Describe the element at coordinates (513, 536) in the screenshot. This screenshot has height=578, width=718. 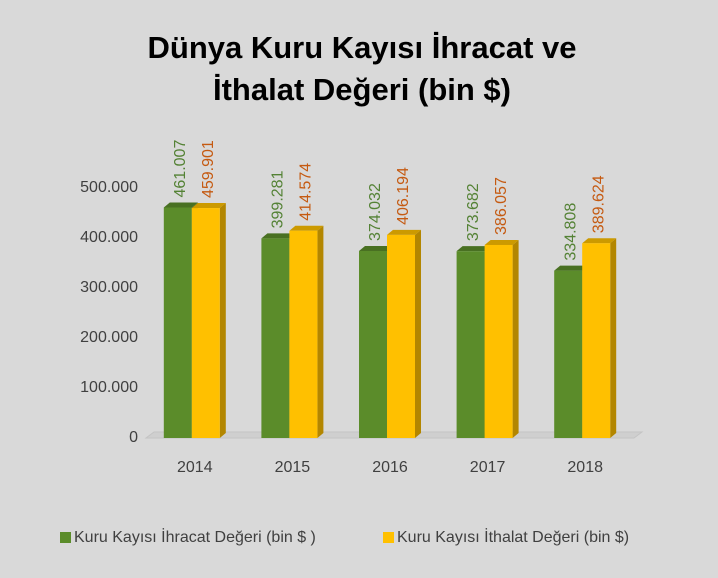
I see `legend-label: Kuru Kayısı İthalat Değeri (bin $)` at that location.